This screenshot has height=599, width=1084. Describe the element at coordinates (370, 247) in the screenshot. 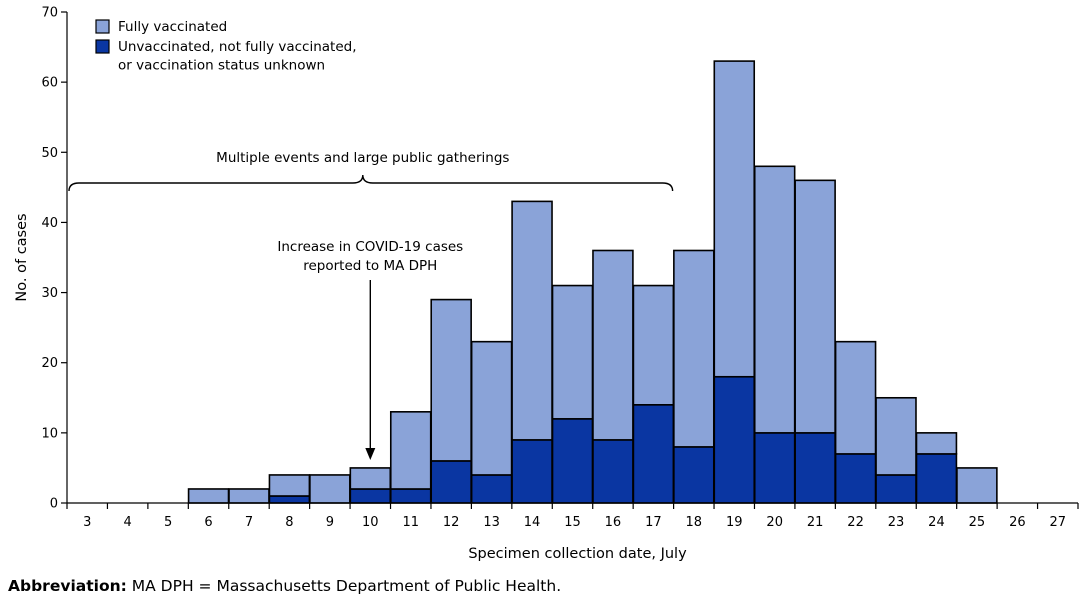

I see `arrow-label-line-0: Increase in COVID-19 cases` at that location.